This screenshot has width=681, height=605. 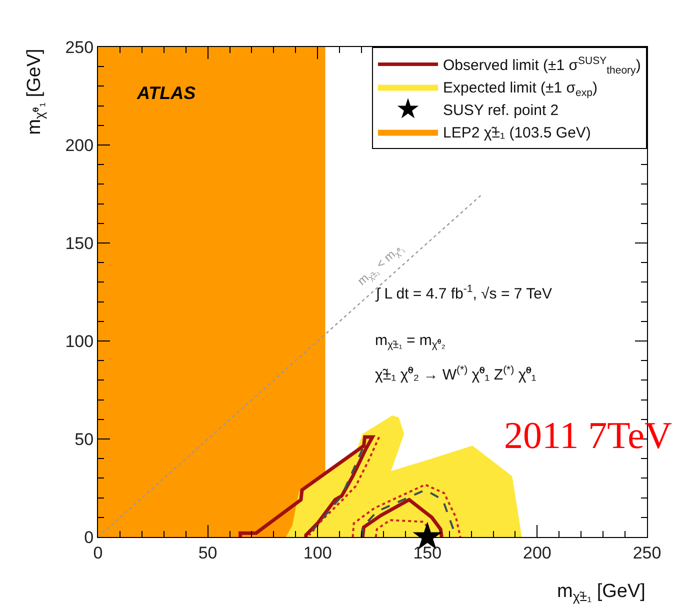 What do you see at coordinates (501, 111) in the screenshot?
I see `legend-label: SUSY ref. point 2` at bounding box center [501, 111].